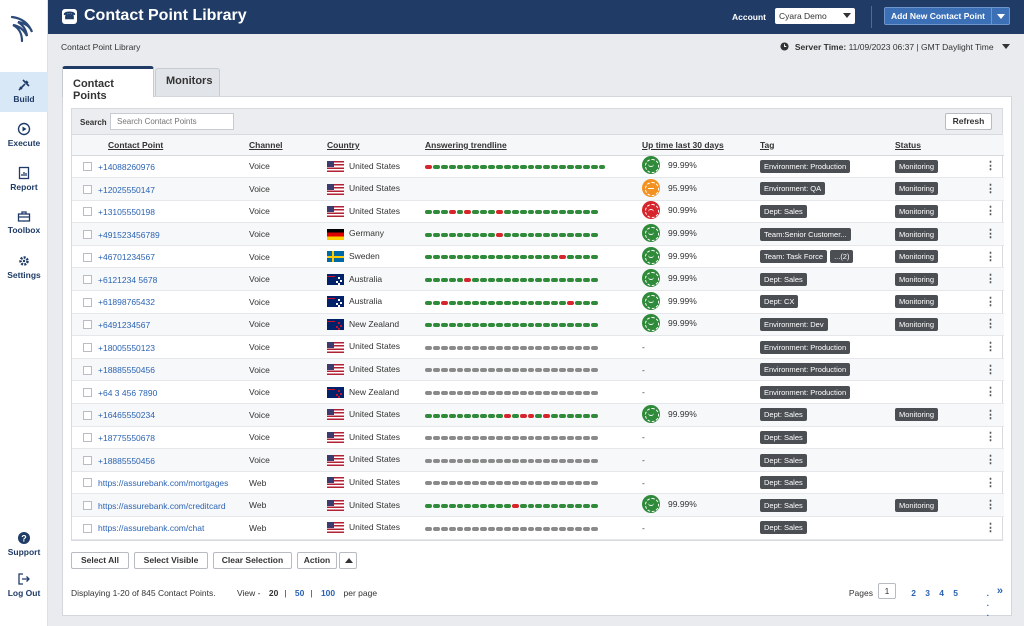 The height and width of the screenshot is (626, 1024). What do you see at coordinates (24, 268) in the screenshot?
I see `nav-settings: Settings` at bounding box center [24, 268].